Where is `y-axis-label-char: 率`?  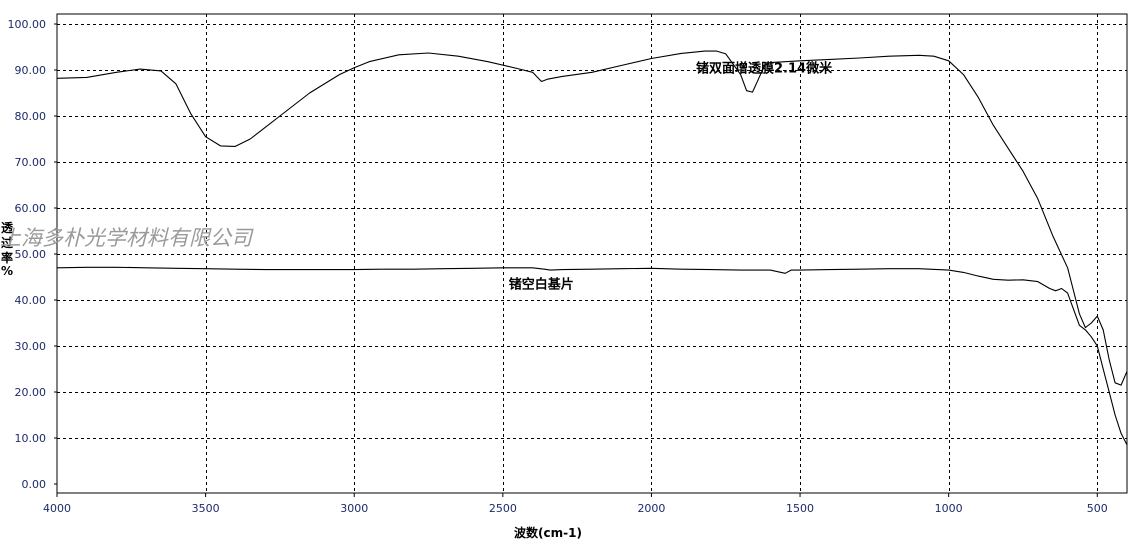 y-axis-label-char: 率 is located at coordinates (7, 258).